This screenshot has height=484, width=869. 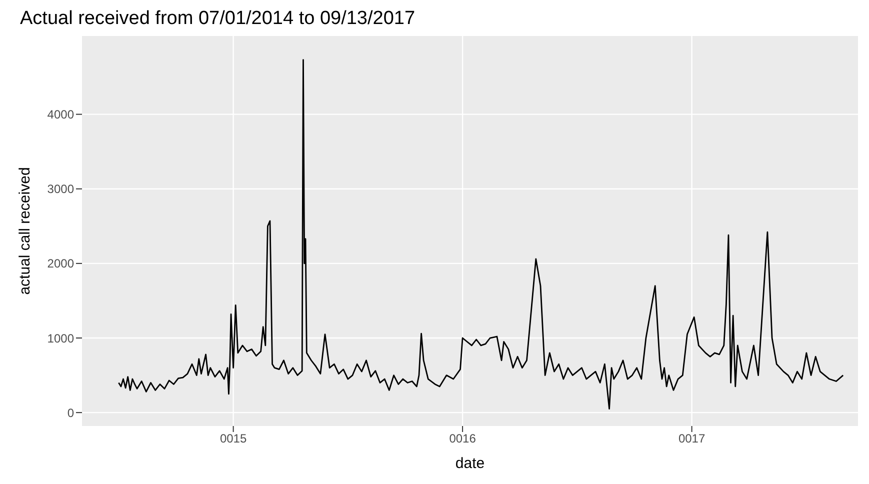 I want to click on y-tick-label: 2000, so click(x=60, y=263).